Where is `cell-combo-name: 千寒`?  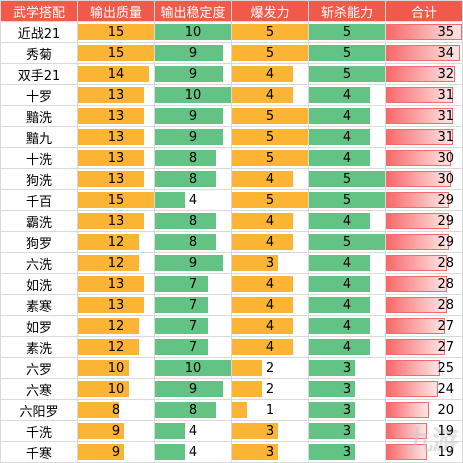
cell-combo-name: 千寒 is located at coordinates (39, 452).